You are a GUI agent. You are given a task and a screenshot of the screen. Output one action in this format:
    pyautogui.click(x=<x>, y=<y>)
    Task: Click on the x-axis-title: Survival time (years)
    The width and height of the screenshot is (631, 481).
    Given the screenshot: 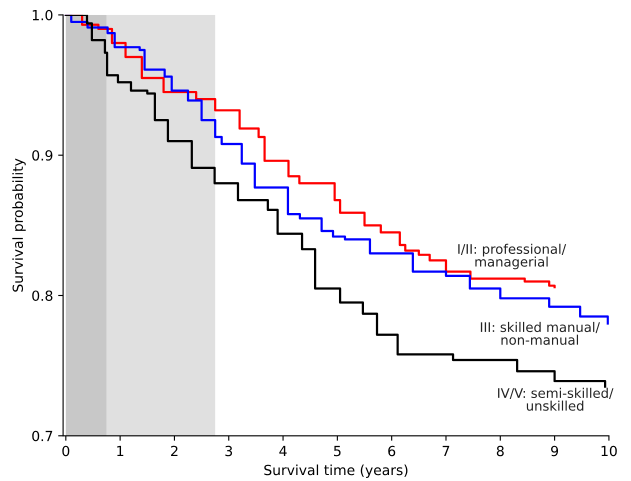 What is the action you would take?
    pyautogui.click(x=336, y=471)
    